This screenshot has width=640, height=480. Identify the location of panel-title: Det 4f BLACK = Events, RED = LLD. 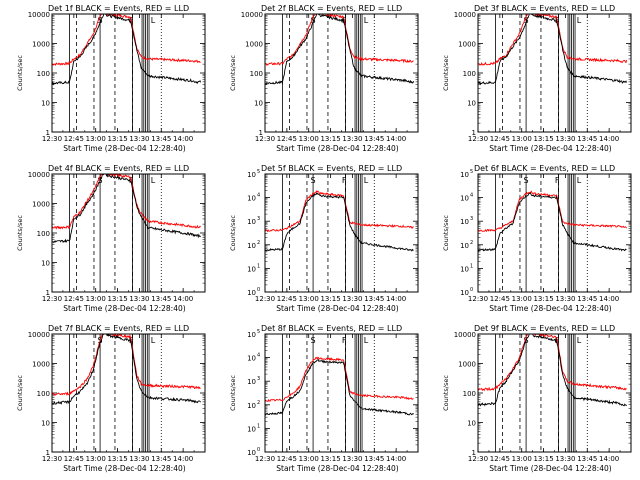
(118, 168).